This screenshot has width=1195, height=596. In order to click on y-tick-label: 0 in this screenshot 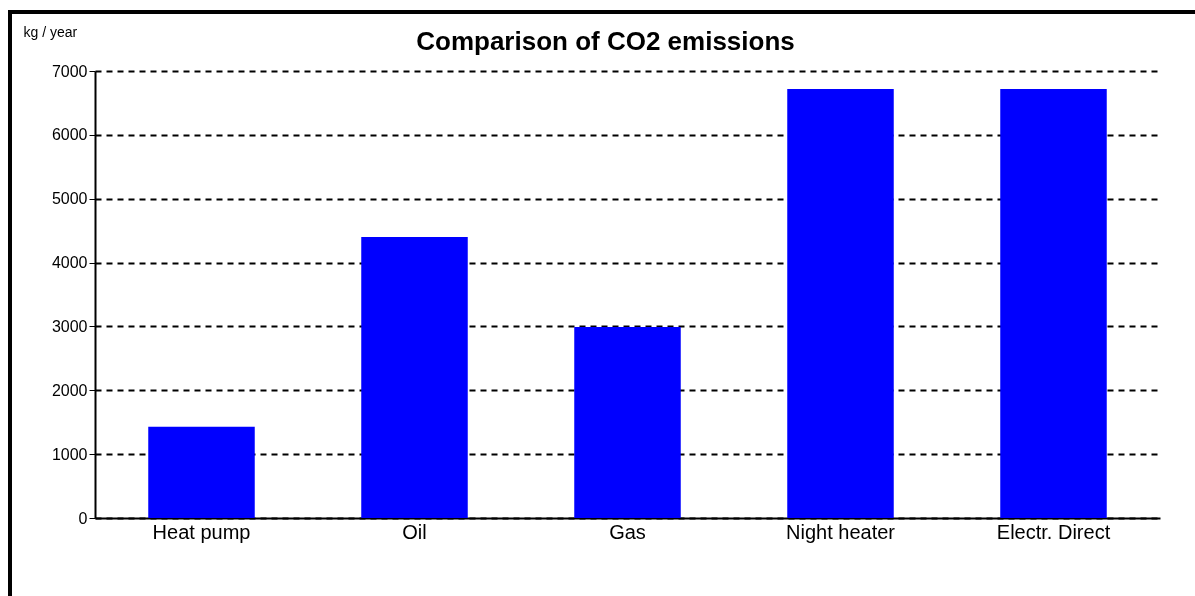, I will do `click(83, 518)`.